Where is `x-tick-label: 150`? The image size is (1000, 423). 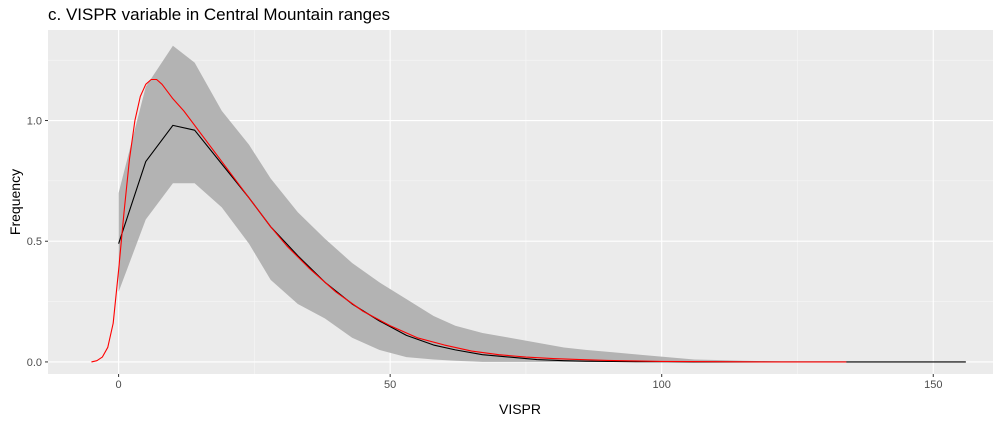 x-tick-label: 150 is located at coordinates (933, 385).